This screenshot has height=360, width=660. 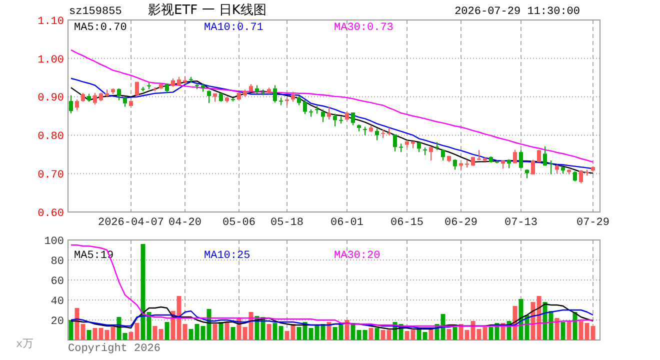 What do you see at coordinates (347, 223) in the screenshot?
I see `x-tick-label: 06-01` at bounding box center [347, 223].